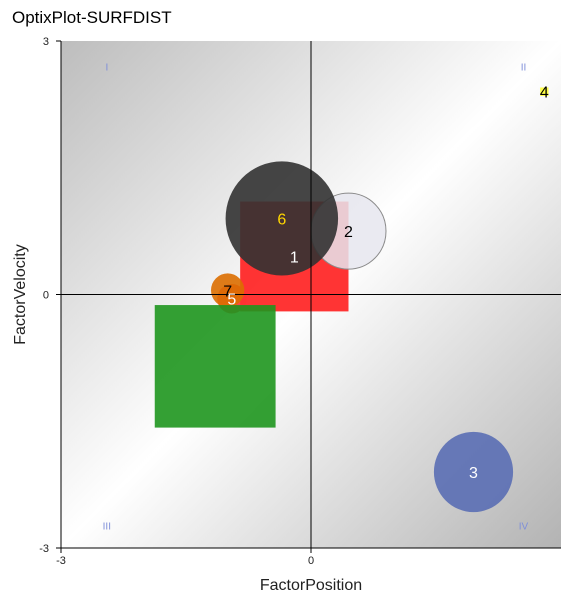  I want to click on quadrant-label-IV: IV, so click(524, 526).